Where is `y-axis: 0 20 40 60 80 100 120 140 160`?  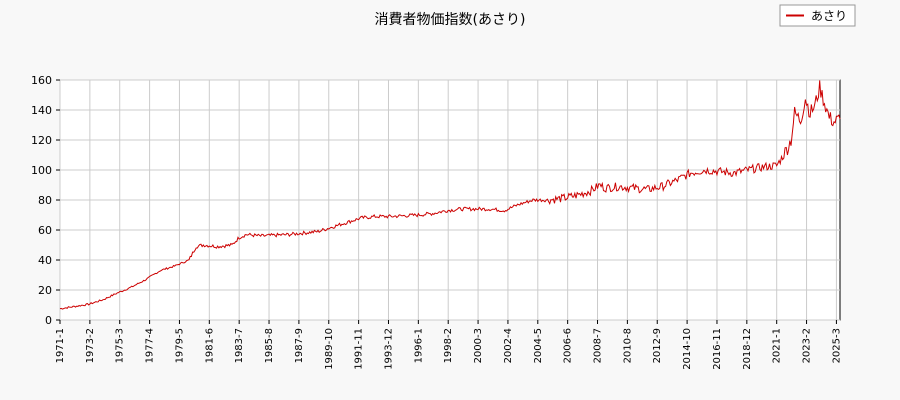
y-axis: 0 20 40 60 80 100 120 140 160 is located at coordinates (45, 200).